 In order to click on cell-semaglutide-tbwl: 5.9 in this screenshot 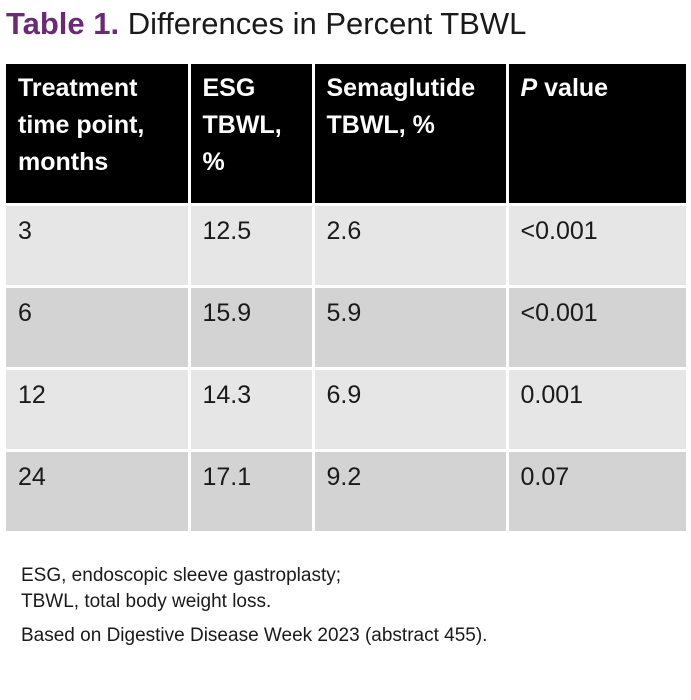, I will do `click(411, 328)`.